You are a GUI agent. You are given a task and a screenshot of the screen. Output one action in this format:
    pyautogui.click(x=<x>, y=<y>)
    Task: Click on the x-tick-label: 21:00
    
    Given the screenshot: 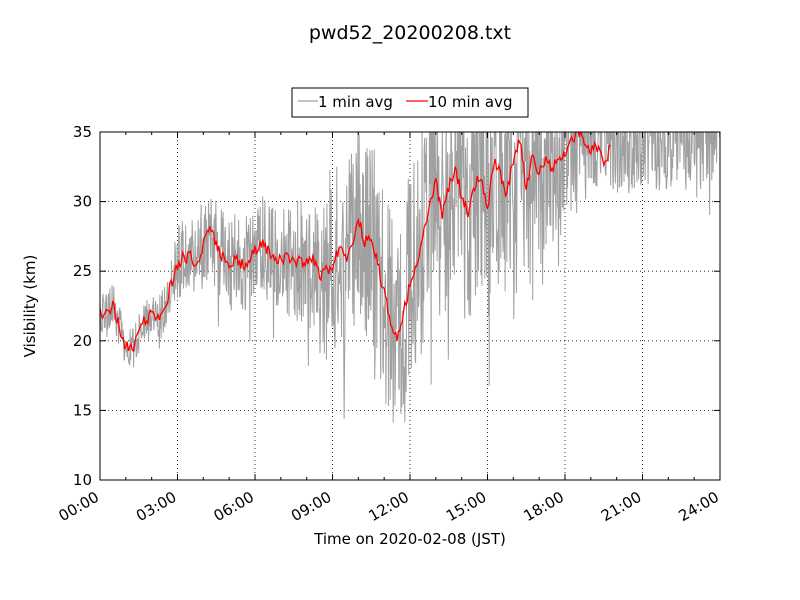 What is the action you would take?
    pyautogui.click(x=621, y=506)
    